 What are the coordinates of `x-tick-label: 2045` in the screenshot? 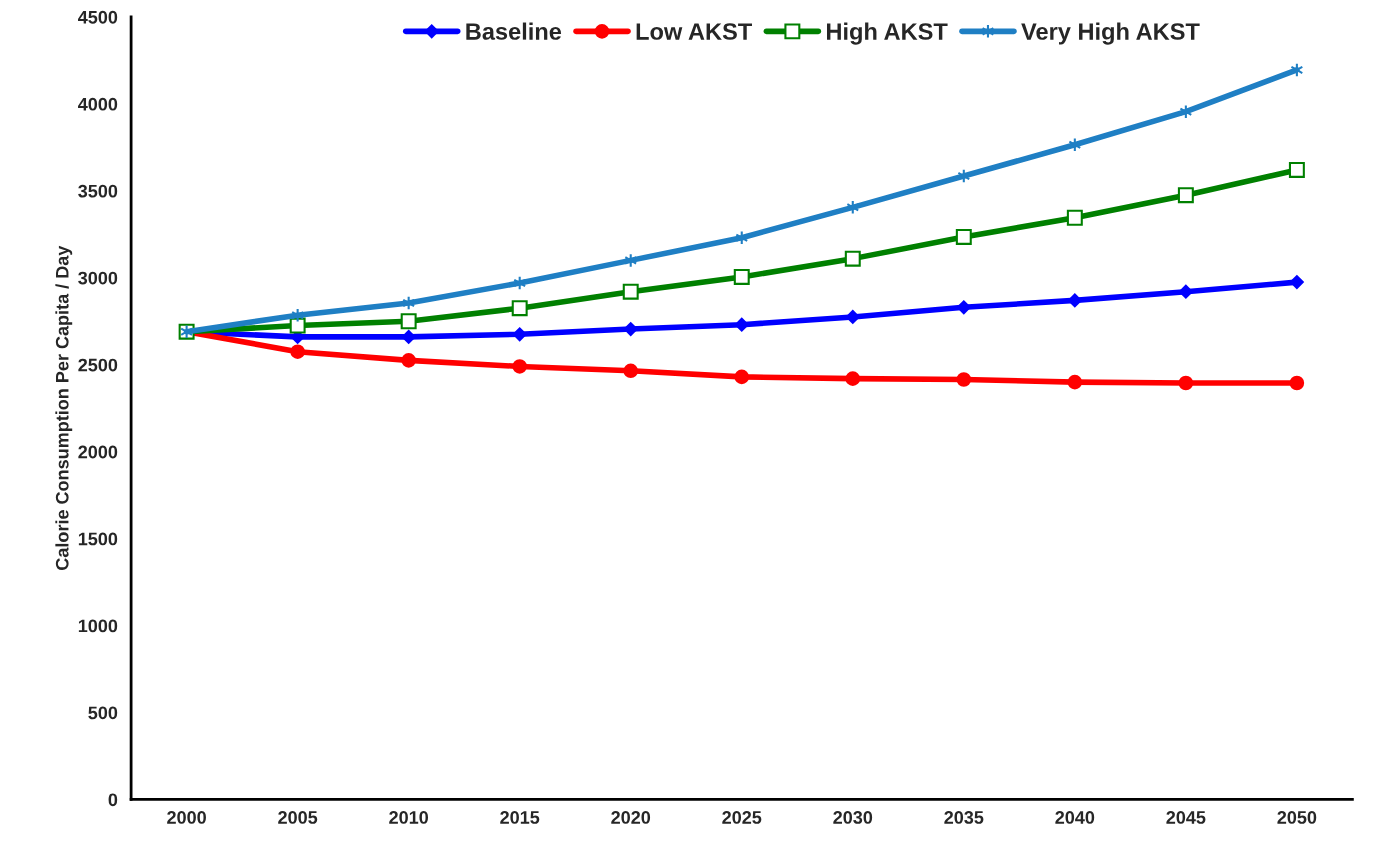 It's located at (1186, 817).